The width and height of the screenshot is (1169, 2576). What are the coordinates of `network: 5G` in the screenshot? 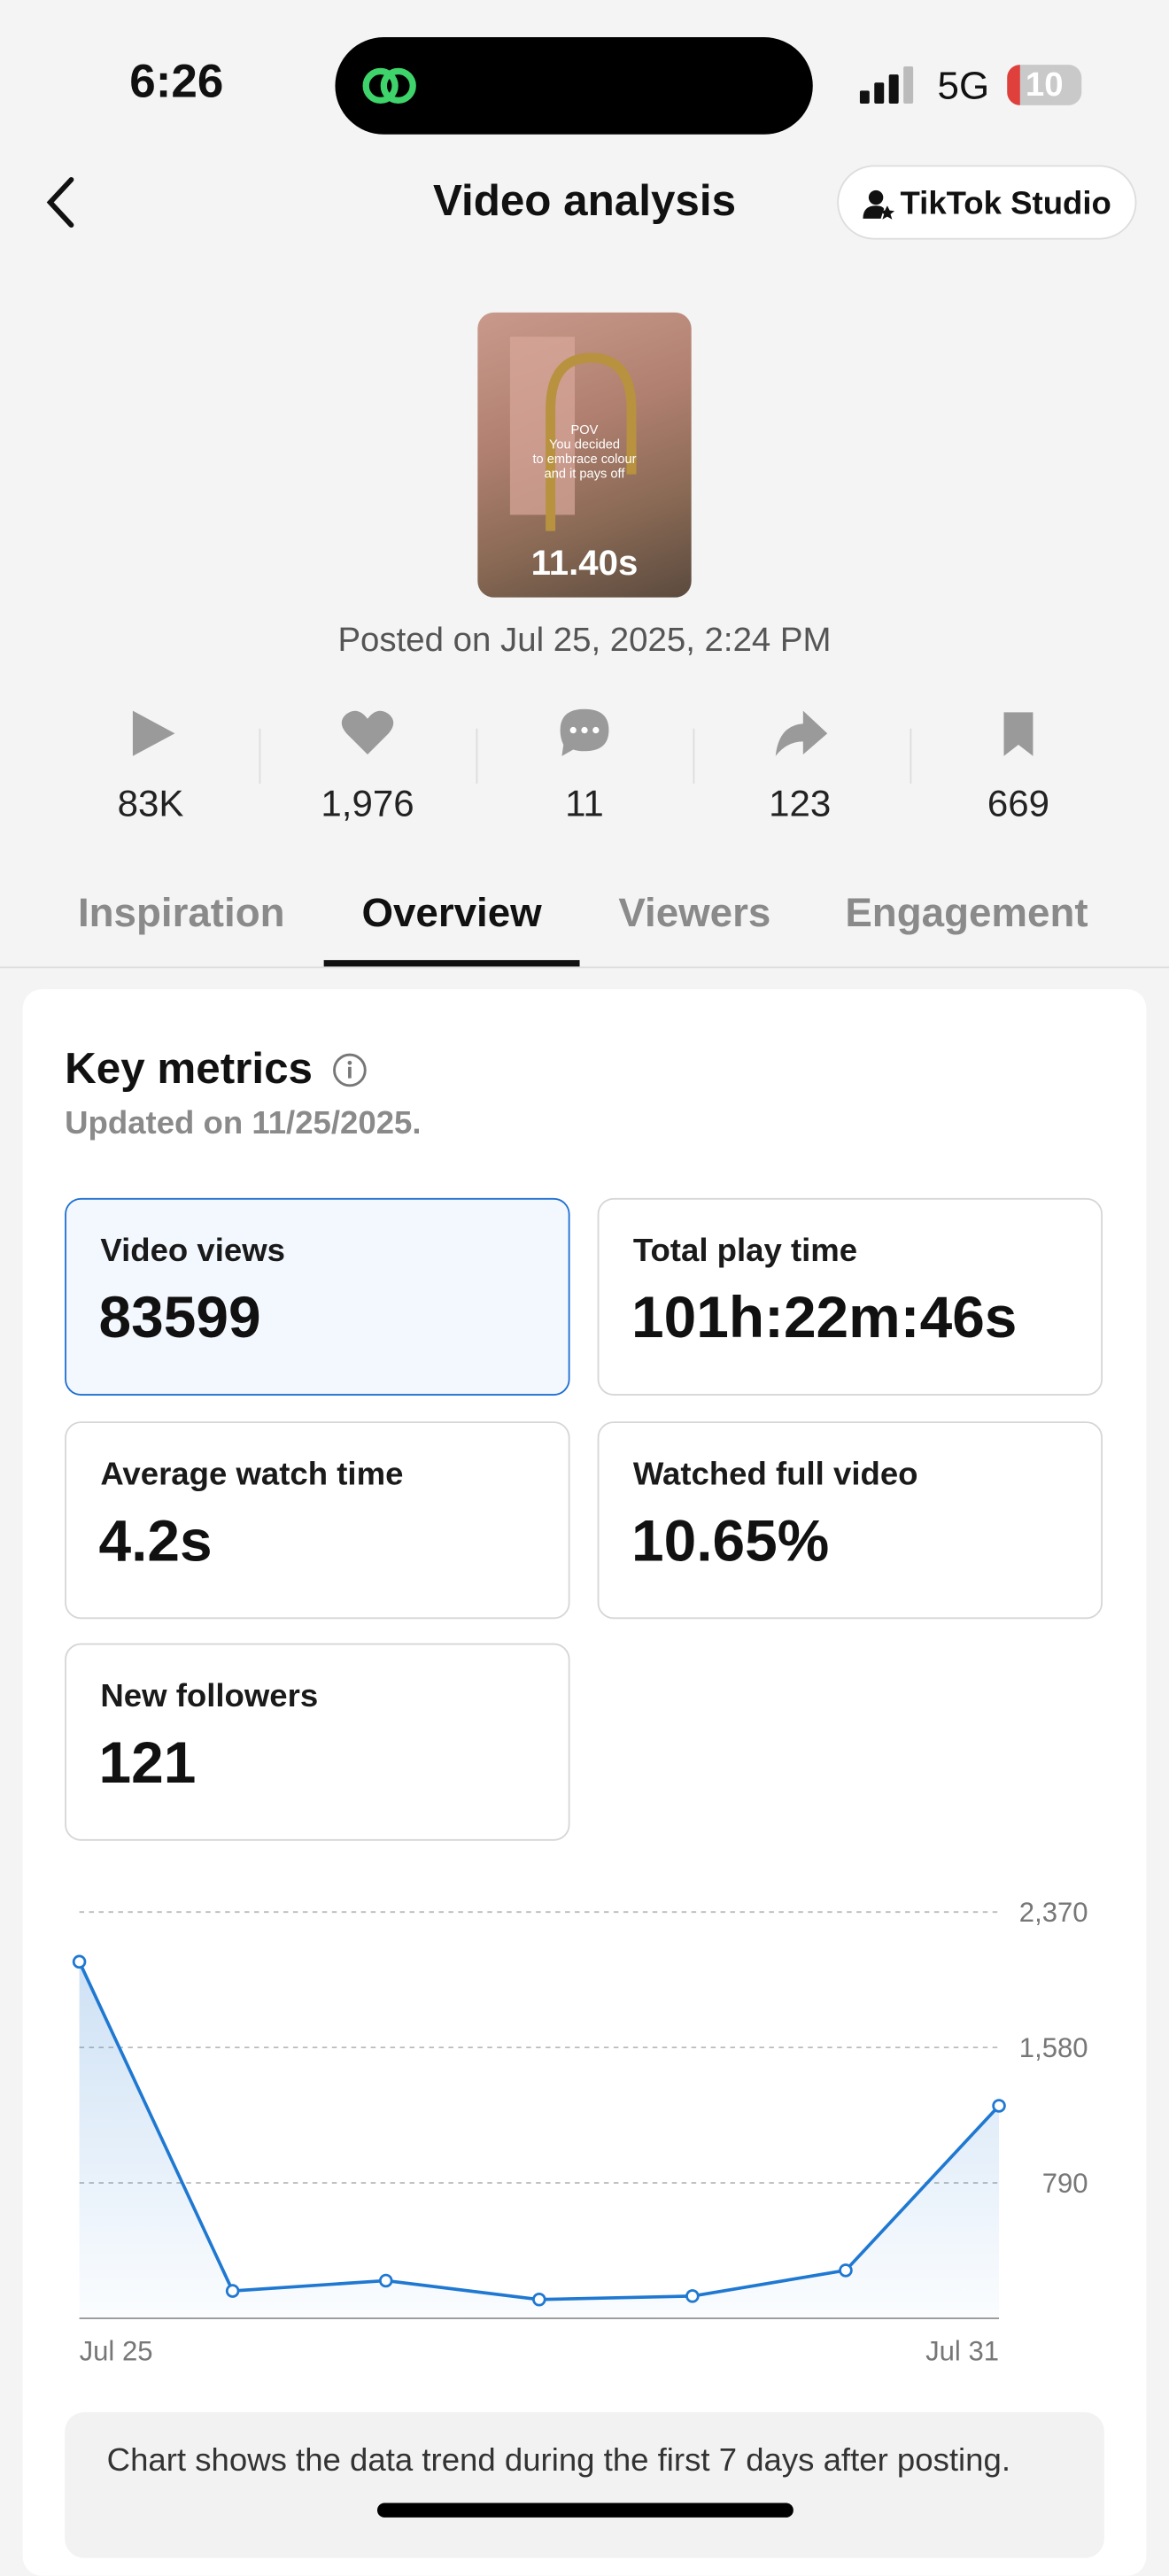 It's located at (963, 87).